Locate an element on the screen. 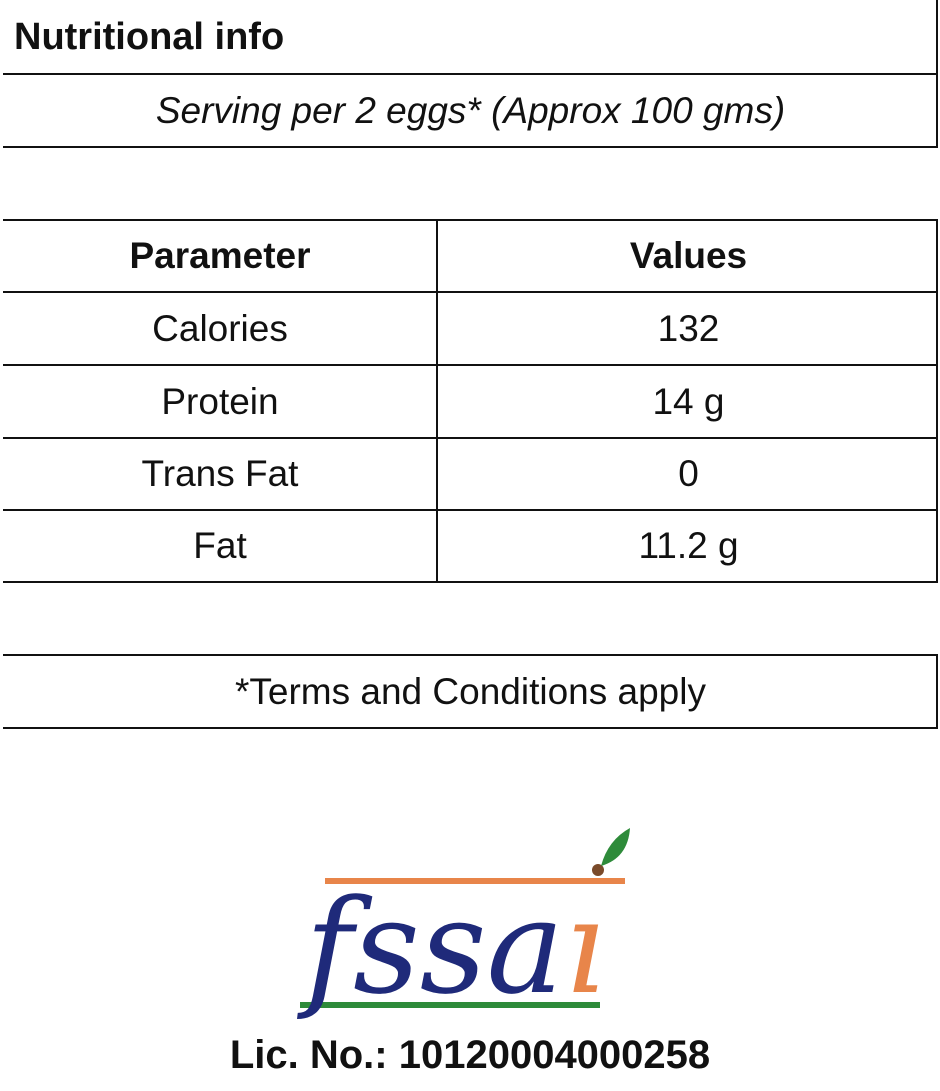  logo-orange-stripe is located at coordinates (475, 881).